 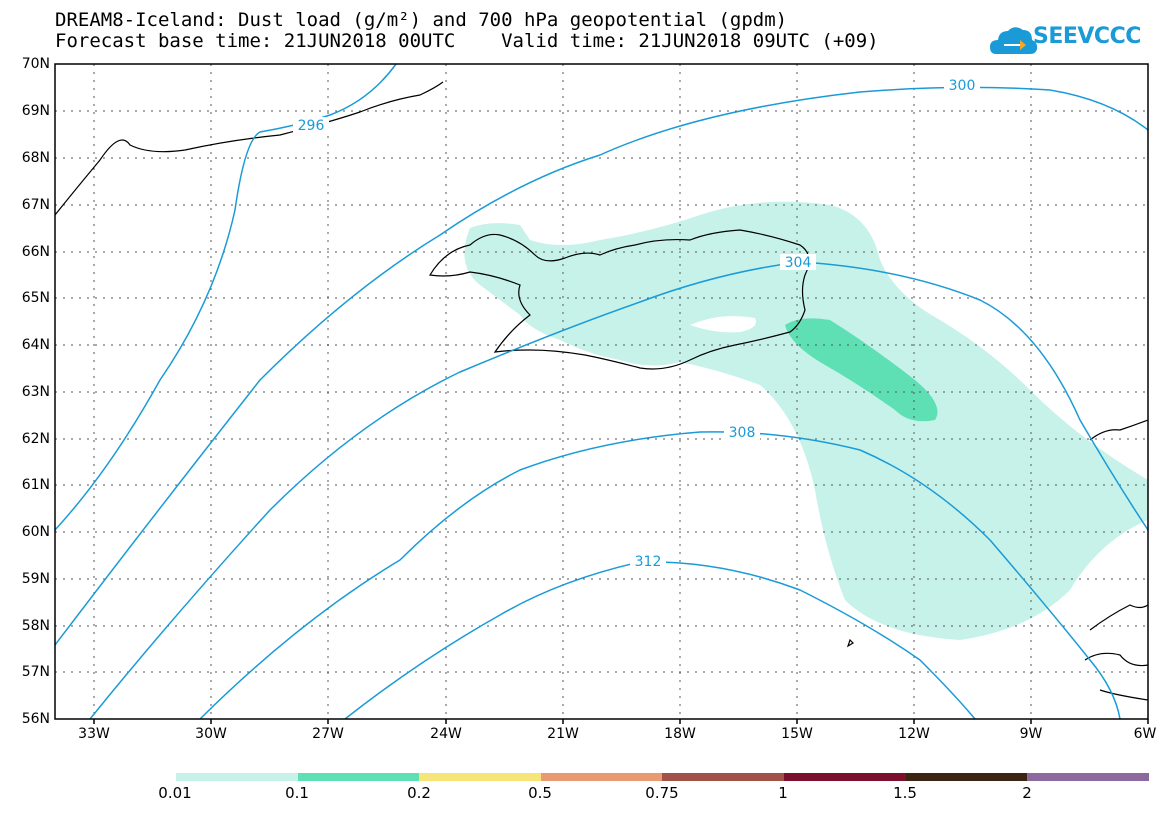 What do you see at coordinates (742, 433) in the screenshot?
I see `contour-label-308: 308` at bounding box center [742, 433].